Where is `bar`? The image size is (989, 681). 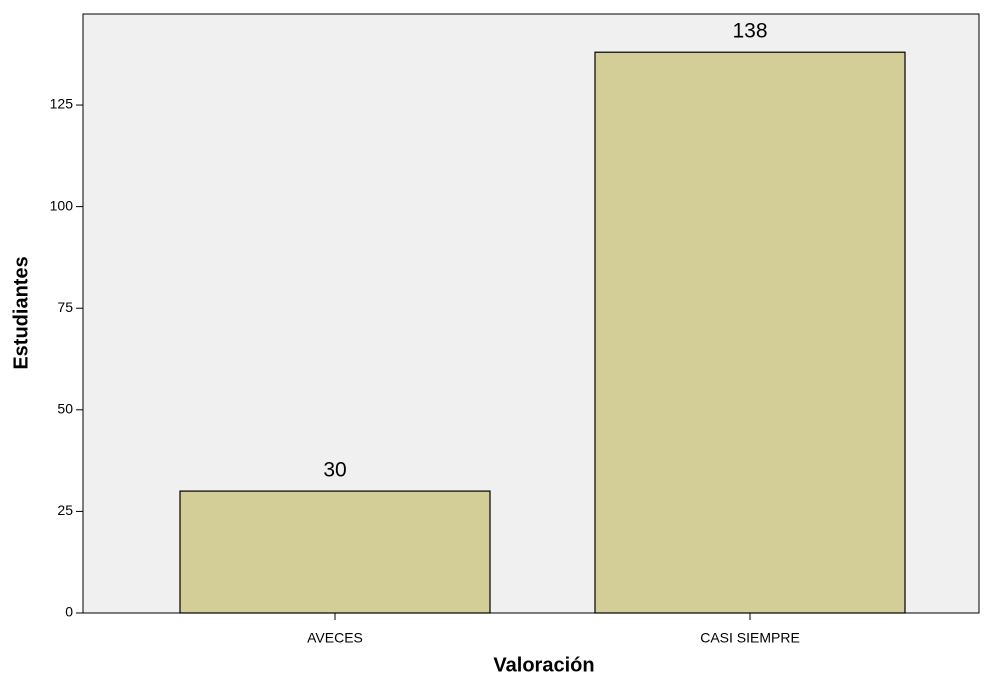
bar is located at coordinates (335, 552).